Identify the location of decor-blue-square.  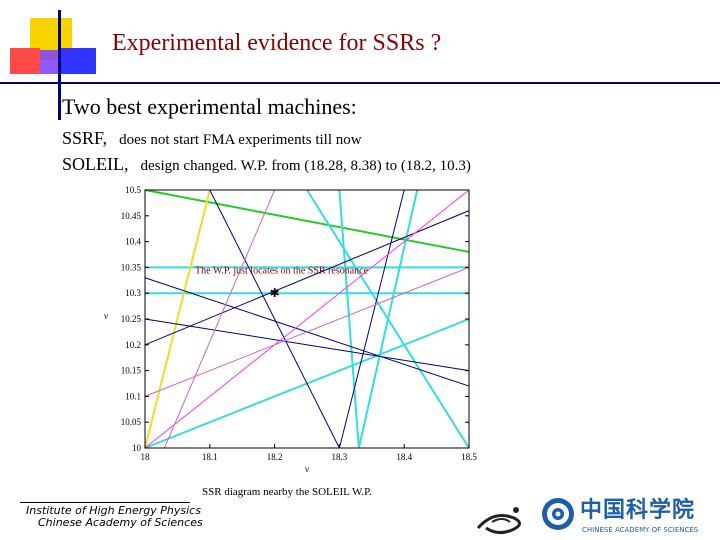
(77, 61).